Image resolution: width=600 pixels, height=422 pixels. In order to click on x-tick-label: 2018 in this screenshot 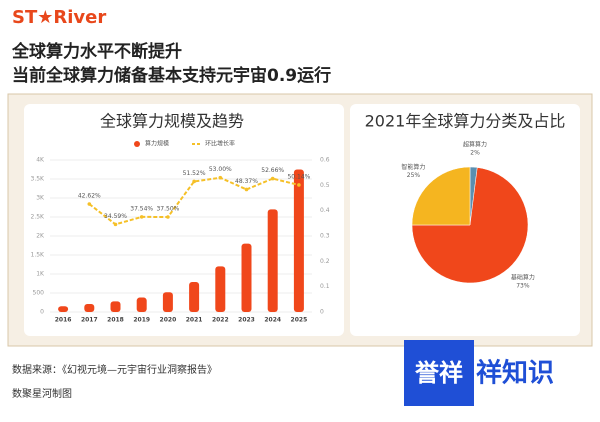, I will do `click(115, 320)`.